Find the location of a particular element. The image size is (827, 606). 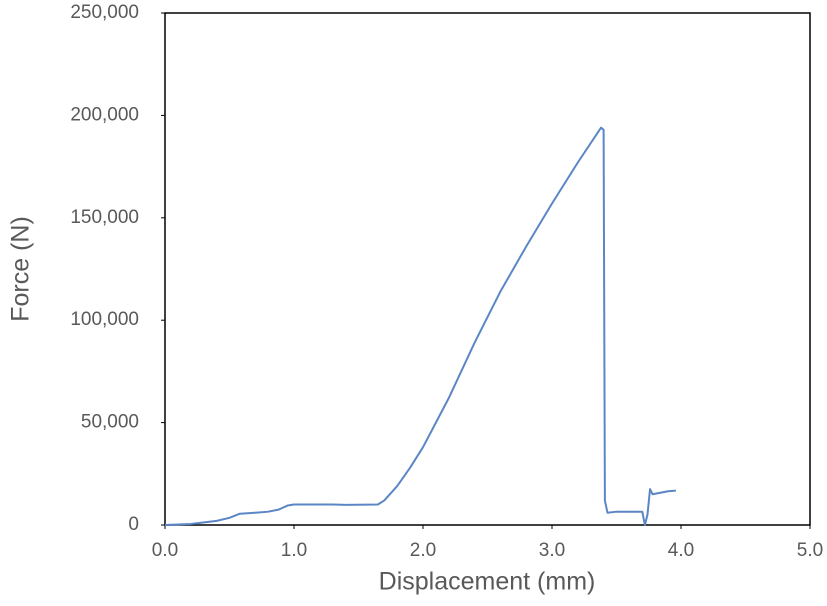

x-tick-label: 0.0 is located at coordinates (165, 550).